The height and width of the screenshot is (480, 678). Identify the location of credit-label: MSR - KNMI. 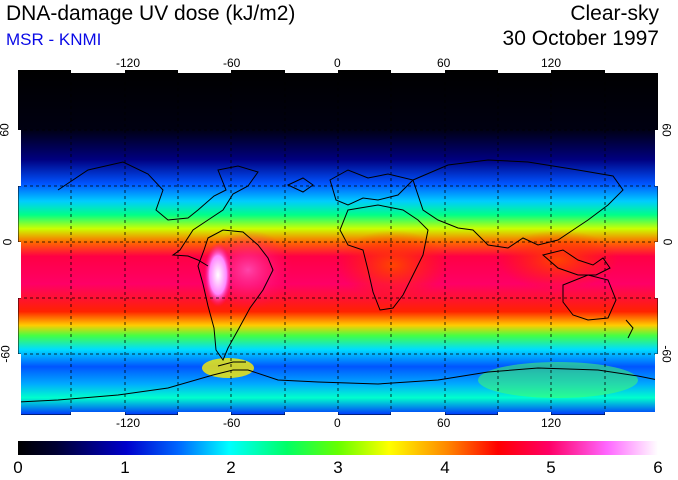
(54, 39).